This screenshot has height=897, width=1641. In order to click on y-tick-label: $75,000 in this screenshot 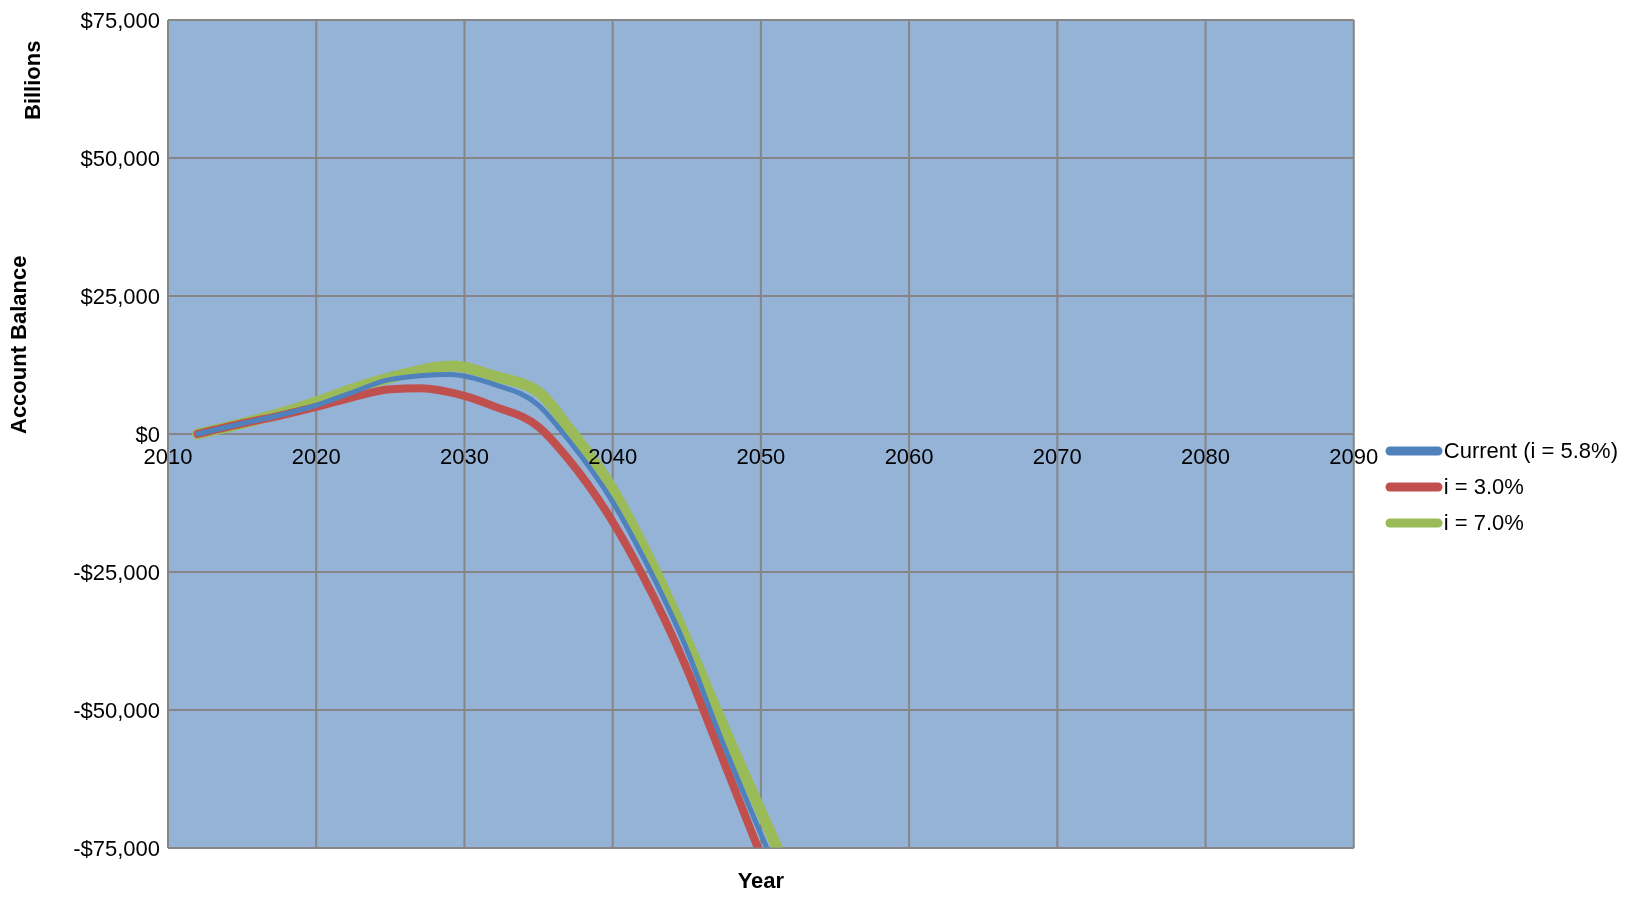, I will do `click(120, 20)`.